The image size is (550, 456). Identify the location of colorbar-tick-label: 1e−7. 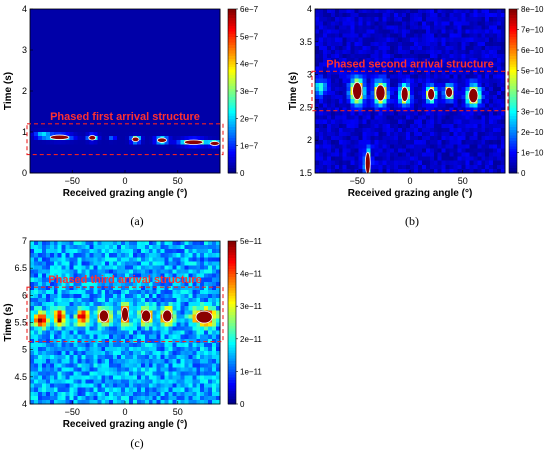
(249, 146).